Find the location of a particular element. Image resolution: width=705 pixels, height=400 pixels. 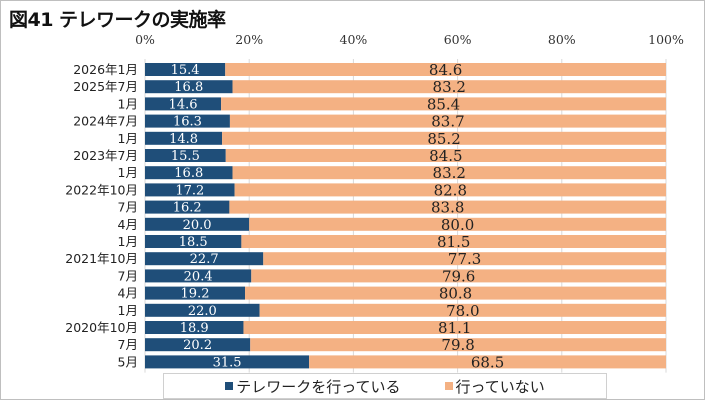

data-label: 18.9 is located at coordinates (194, 328).